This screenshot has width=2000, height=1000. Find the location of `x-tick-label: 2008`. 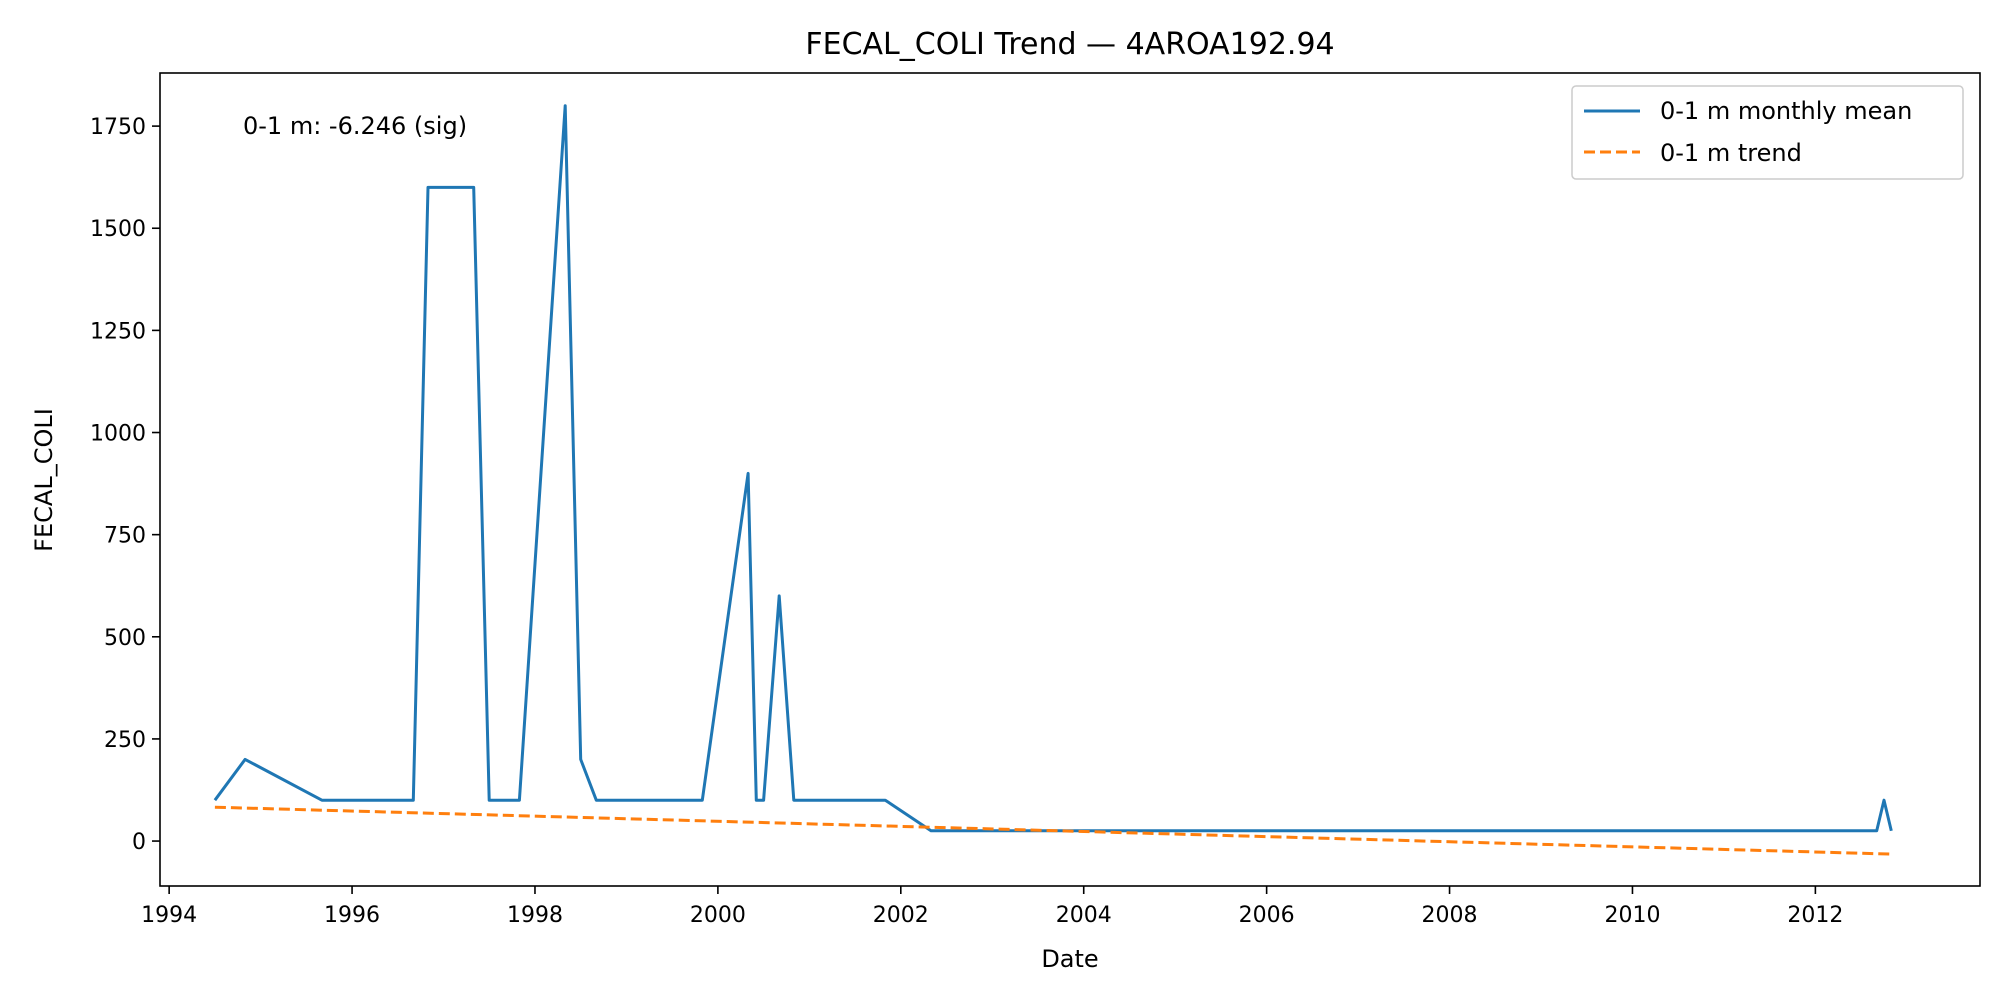

x-tick-label: 2008 is located at coordinates (1450, 915).